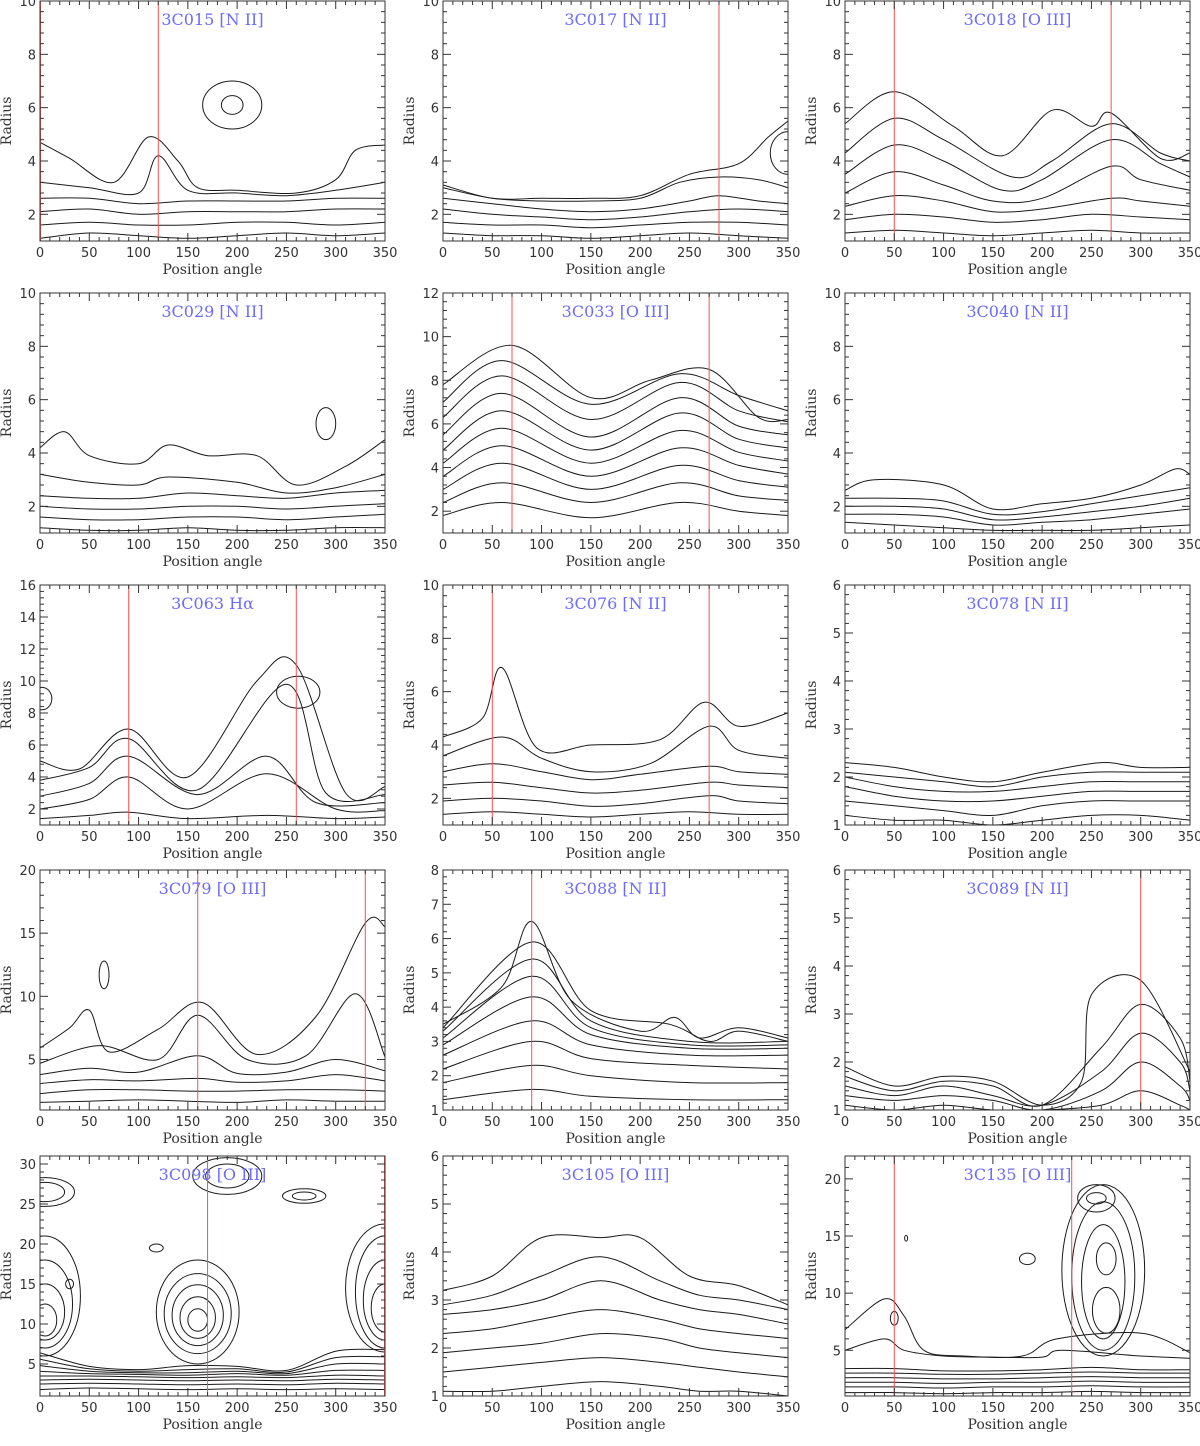 The width and height of the screenshot is (1200, 1446). What do you see at coordinates (615, 603) in the screenshot?
I see `panel-title: 3C076 [N II]` at bounding box center [615, 603].